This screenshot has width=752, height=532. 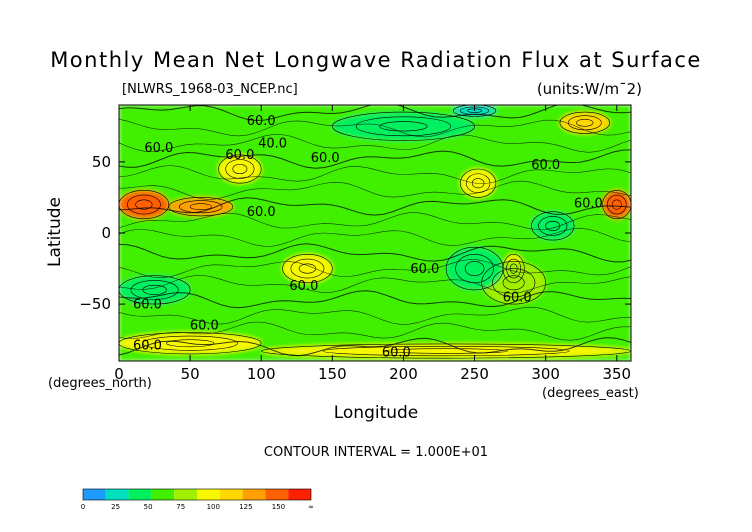 I want to click on colorbar-tick-label: 150, so click(x=278, y=507).